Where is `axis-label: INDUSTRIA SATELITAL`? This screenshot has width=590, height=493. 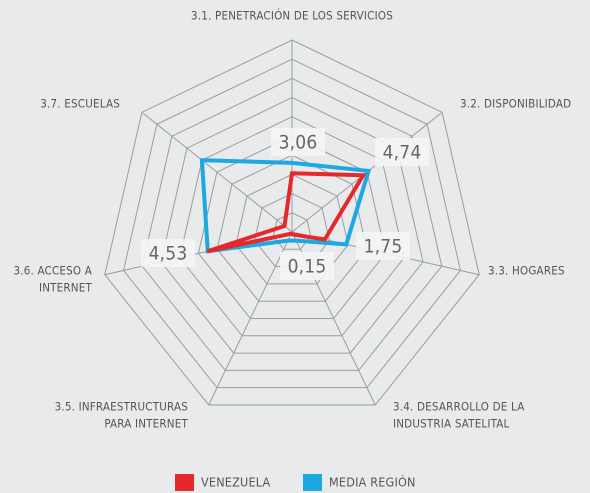
axis-label: INDUSTRIA SATELITAL is located at coordinates (451, 424).